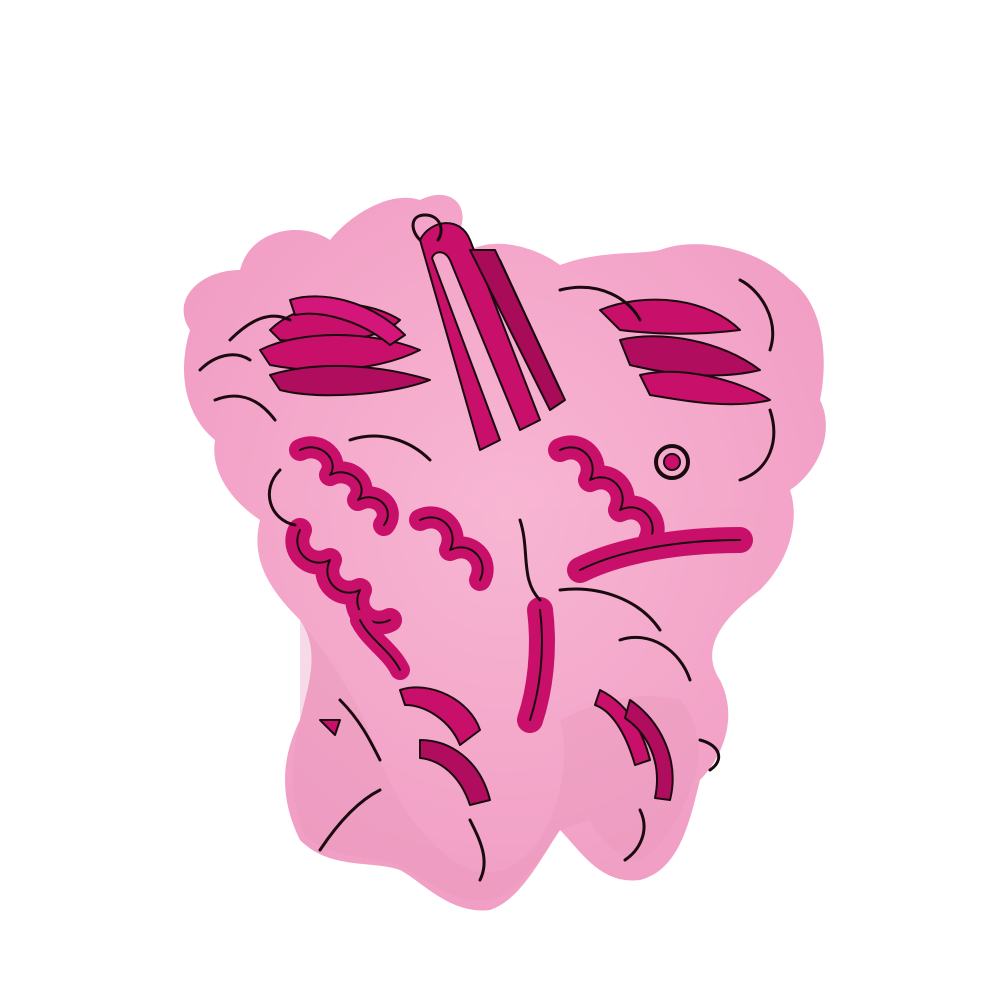  I want to click on domain-lower-left, so click(404, 784).